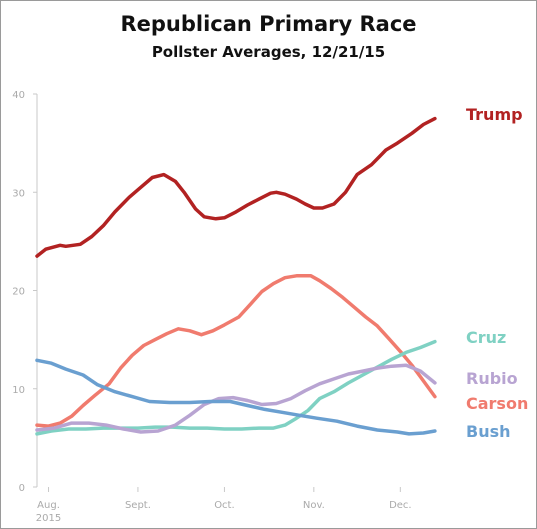 The width and height of the screenshot is (537, 529). I want to click on series-line-bush, so click(236, 397).